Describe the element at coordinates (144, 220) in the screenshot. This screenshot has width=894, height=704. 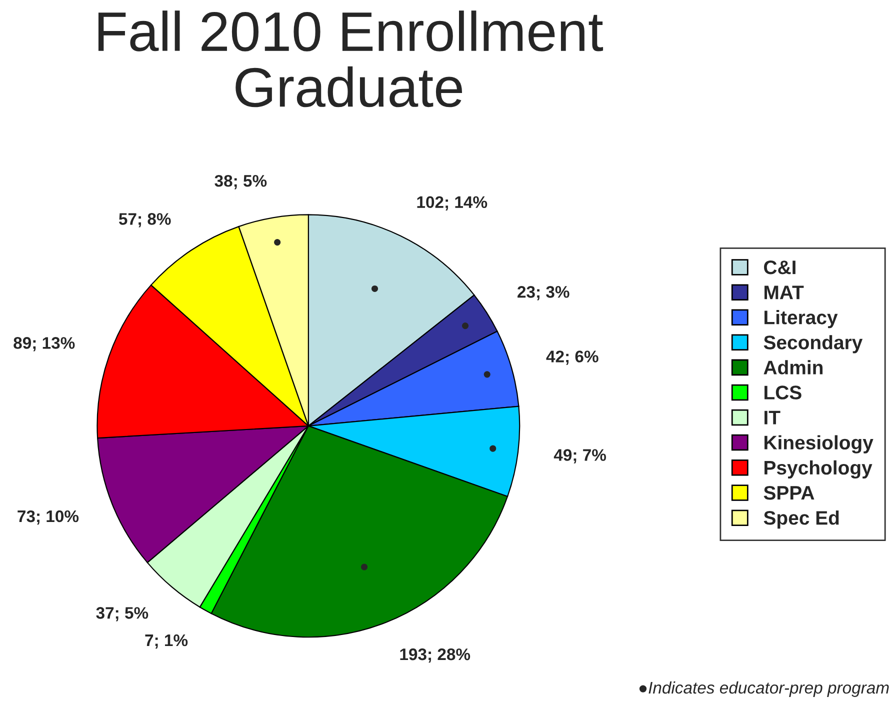
I see `data-label: 57; 8%` at that location.